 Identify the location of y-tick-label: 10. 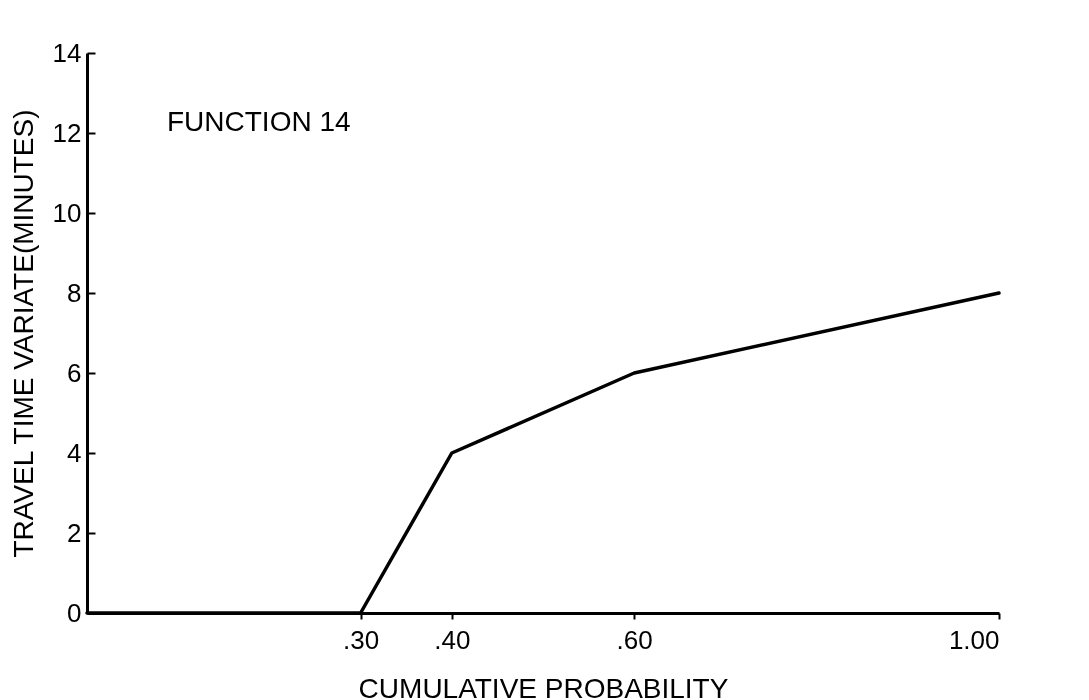
(67, 212).